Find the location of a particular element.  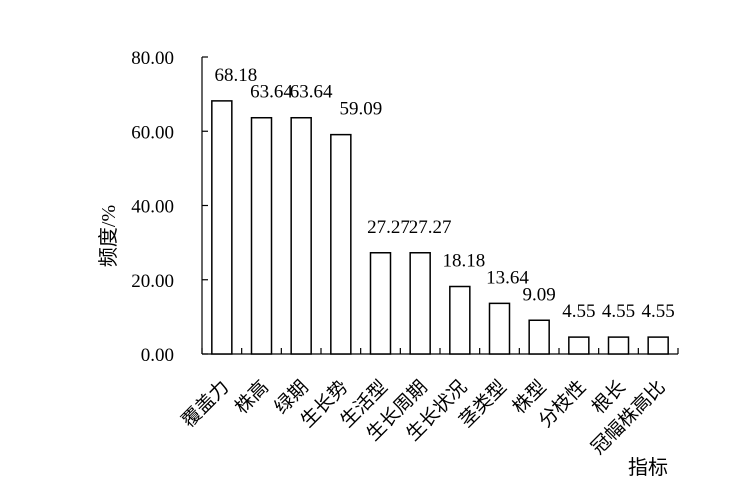

value-label: 68.18 is located at coordinates (235, 75).